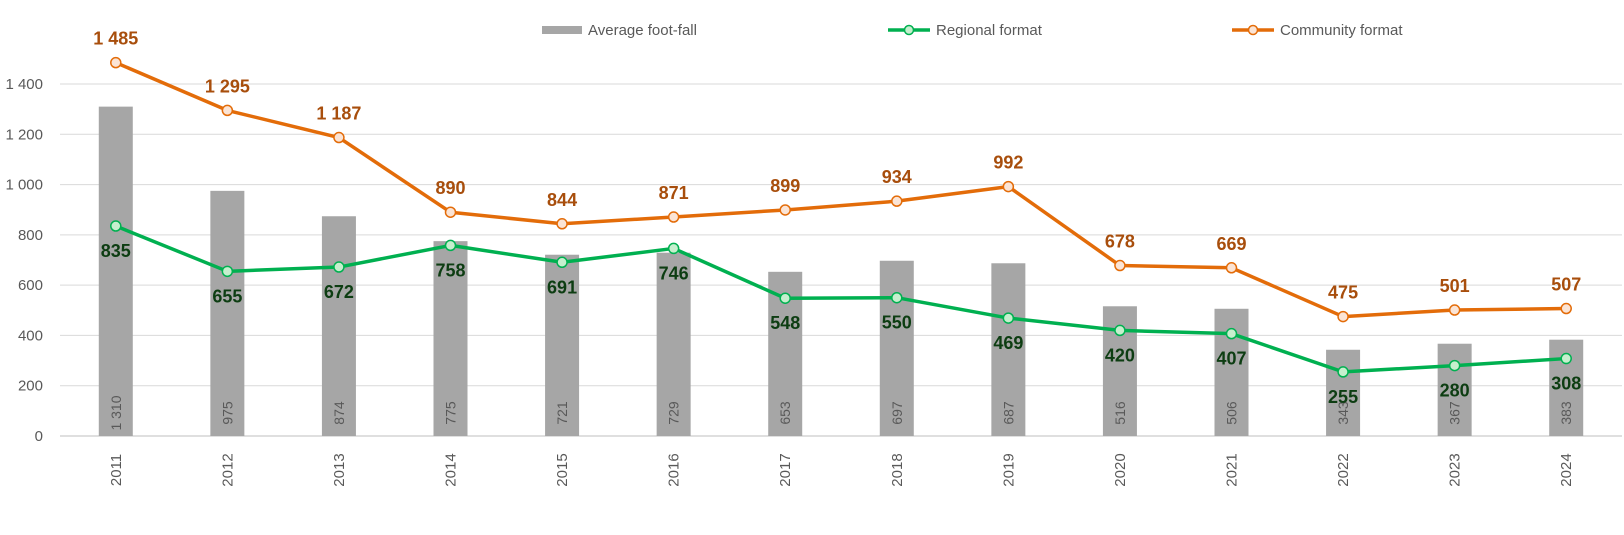 The image size is (1624, 535). I want to click on legend-item-average-foot-fall: Average foot-fall, so click(619, 30).